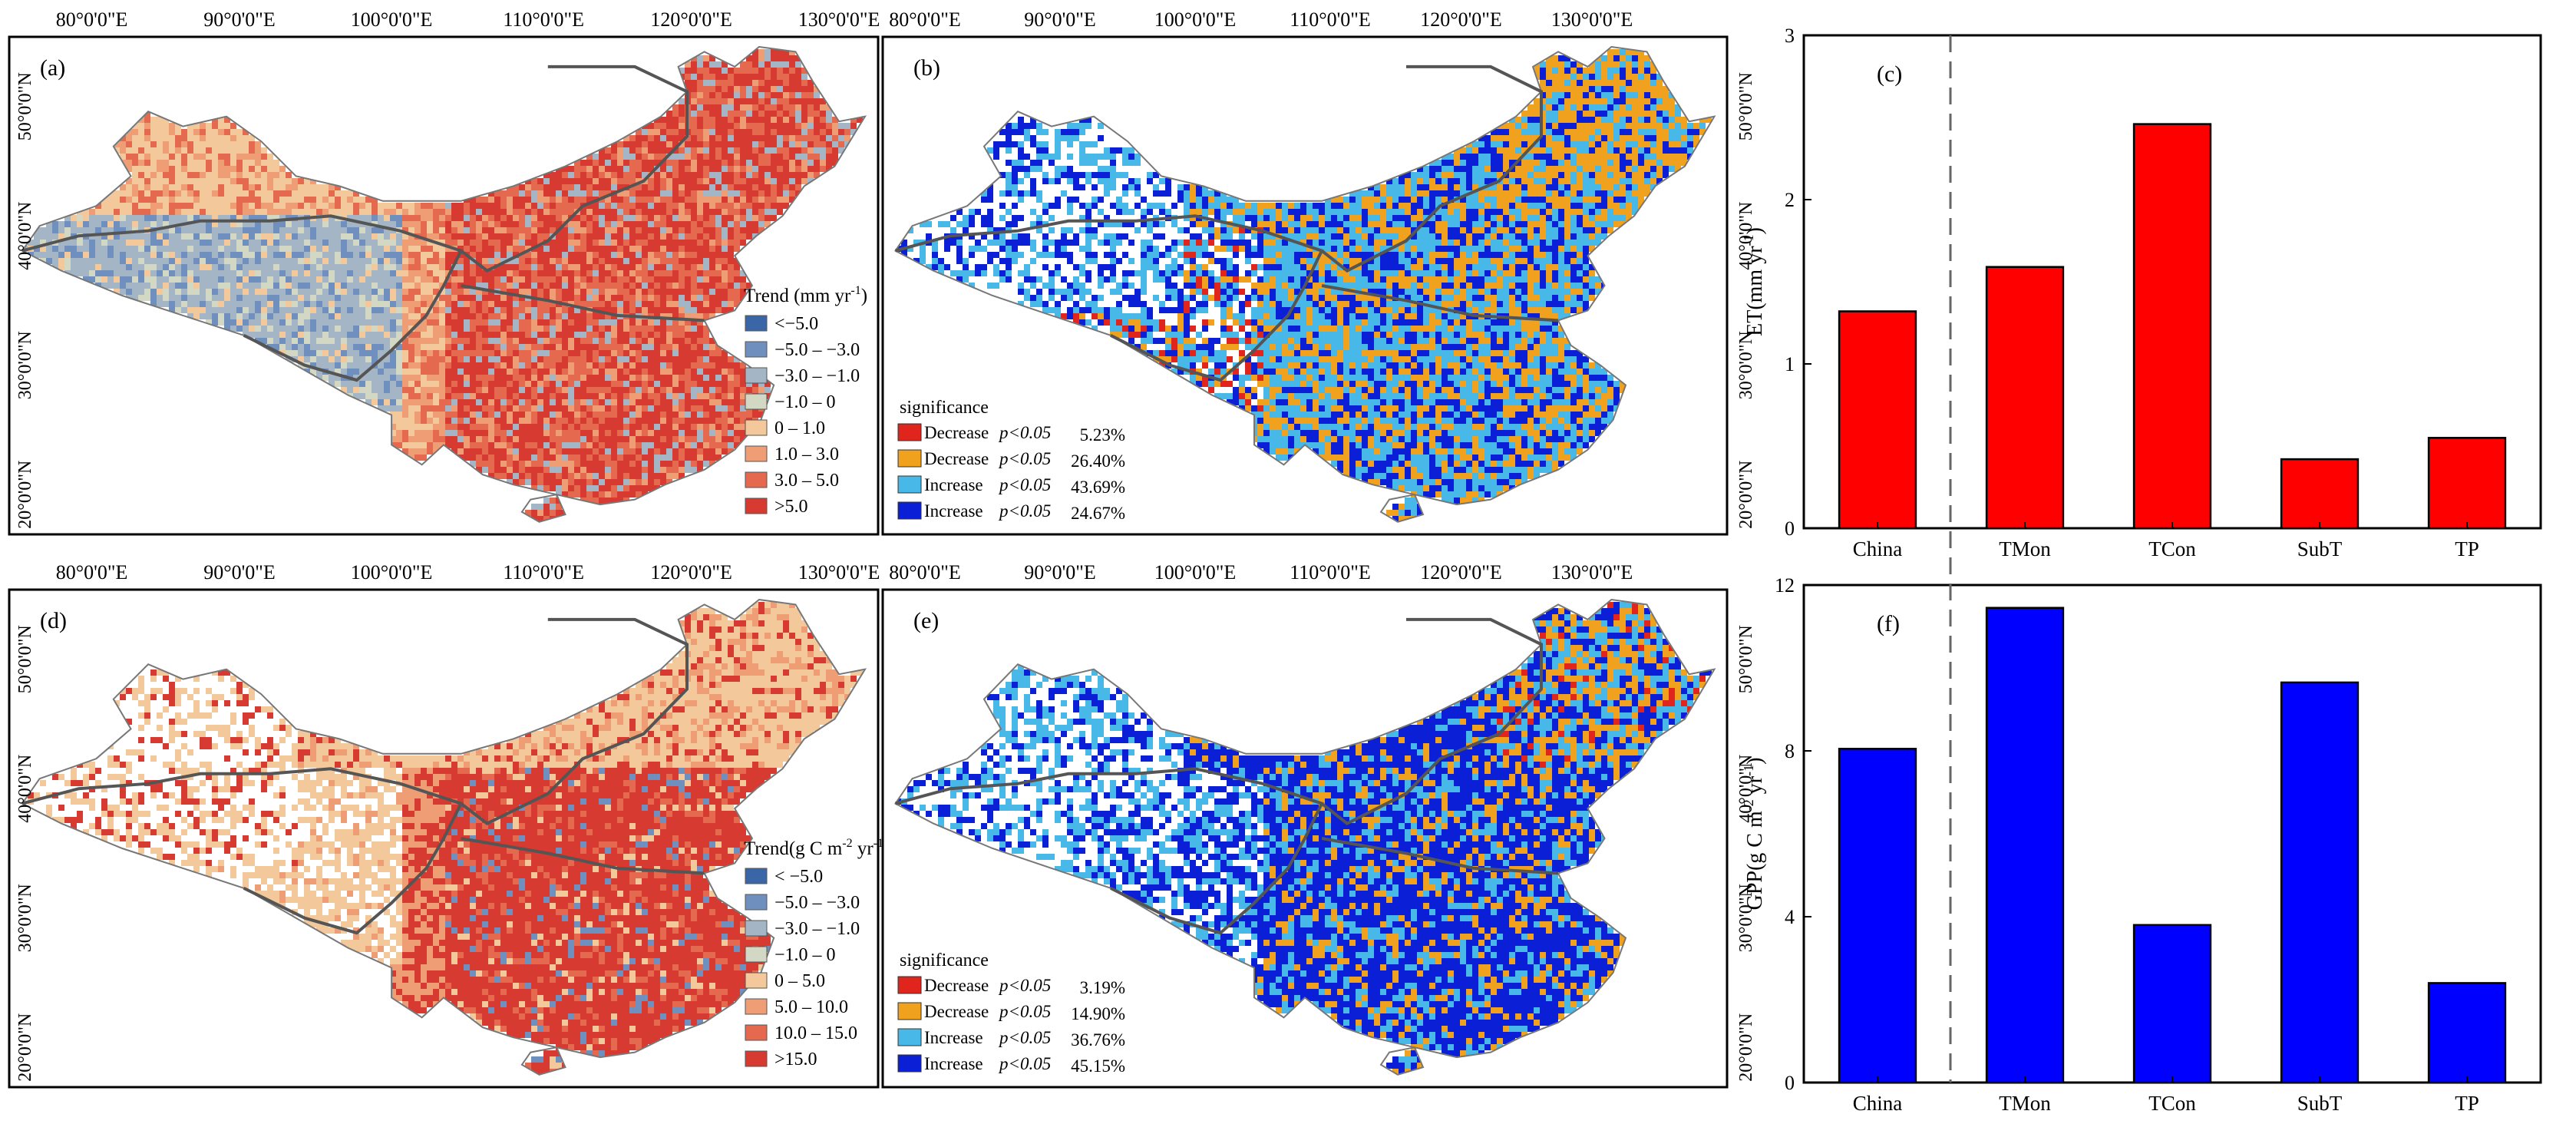 The width and height of the screenshot is (2576, 1124). What do you see at coordinates (1754, 834) in the screenshot?
I see `y-axis-label: GPP(g C m-2 yr-1)` at bounding box center [1754, 834].